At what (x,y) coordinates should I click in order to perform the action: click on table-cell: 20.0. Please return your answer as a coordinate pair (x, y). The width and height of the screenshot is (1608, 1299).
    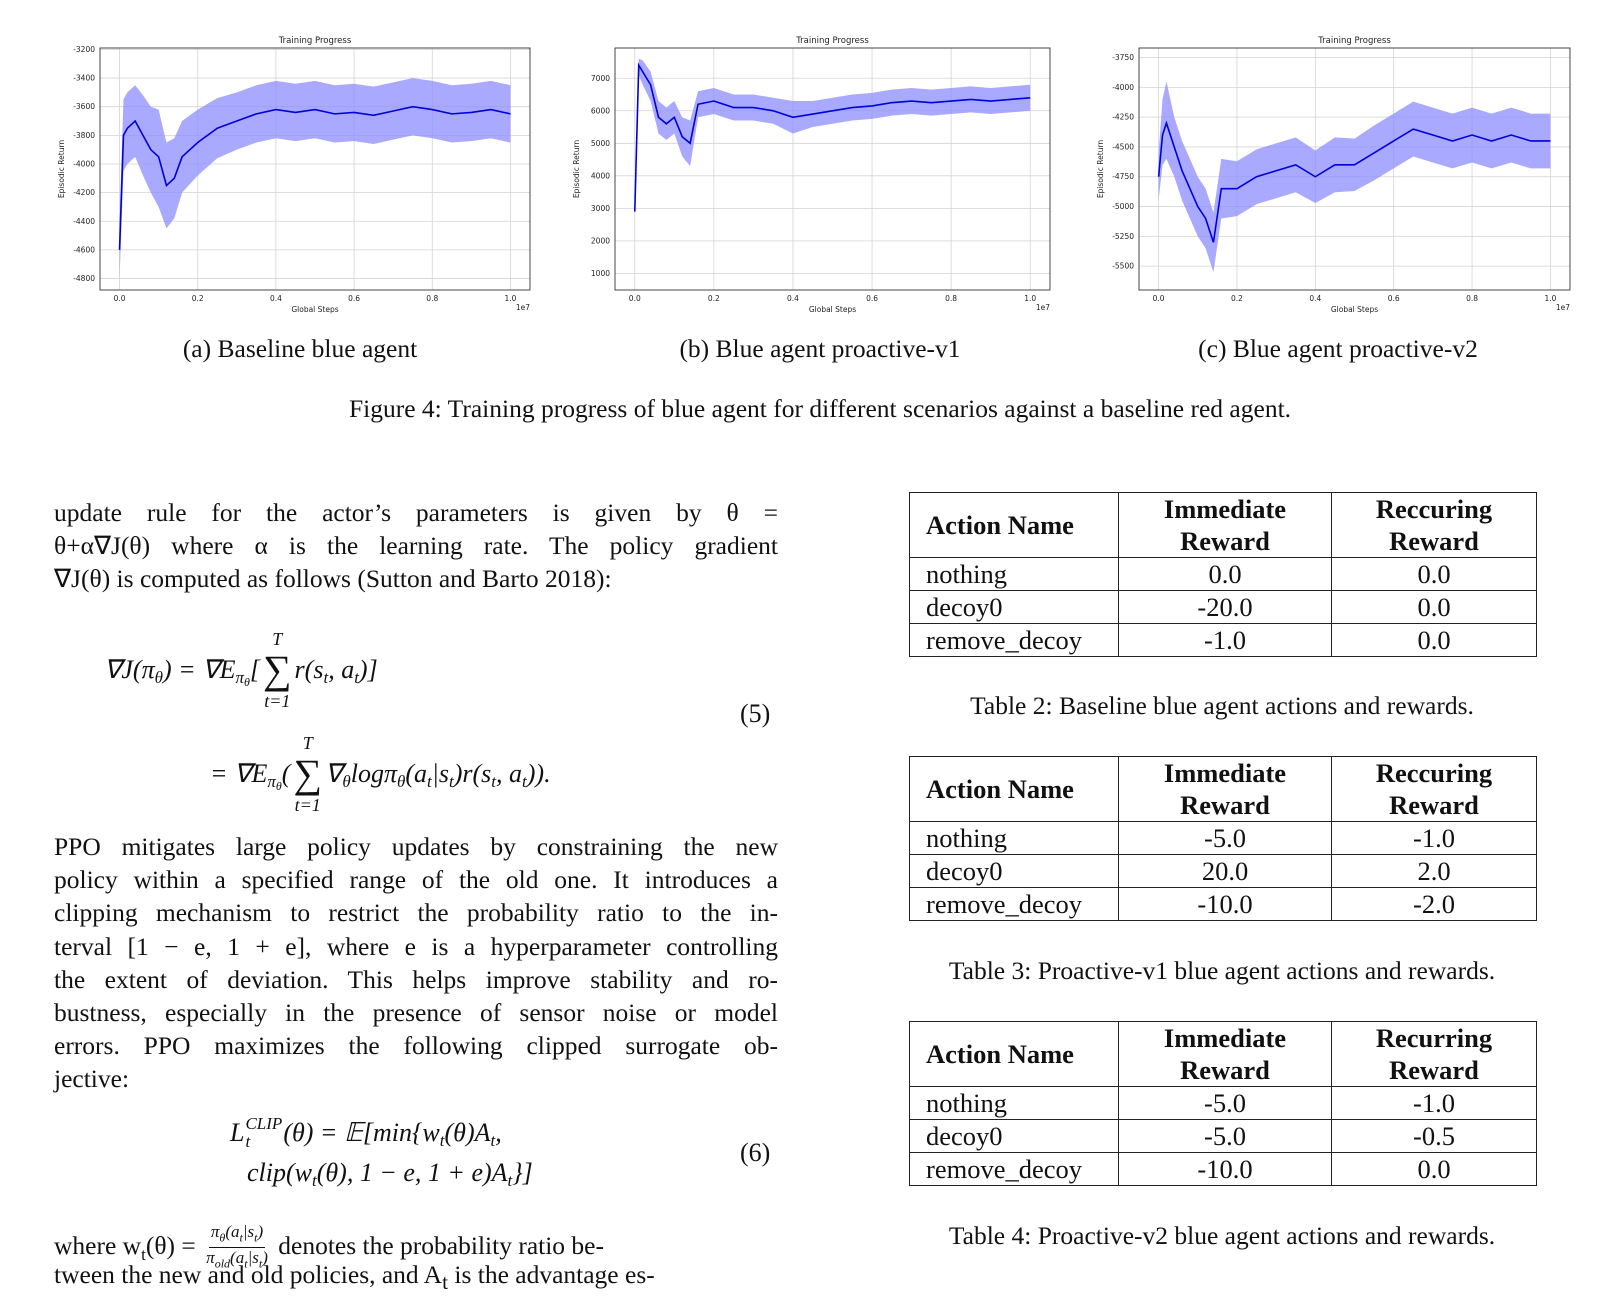
    Looking at the image, I should click on (1225, 871).